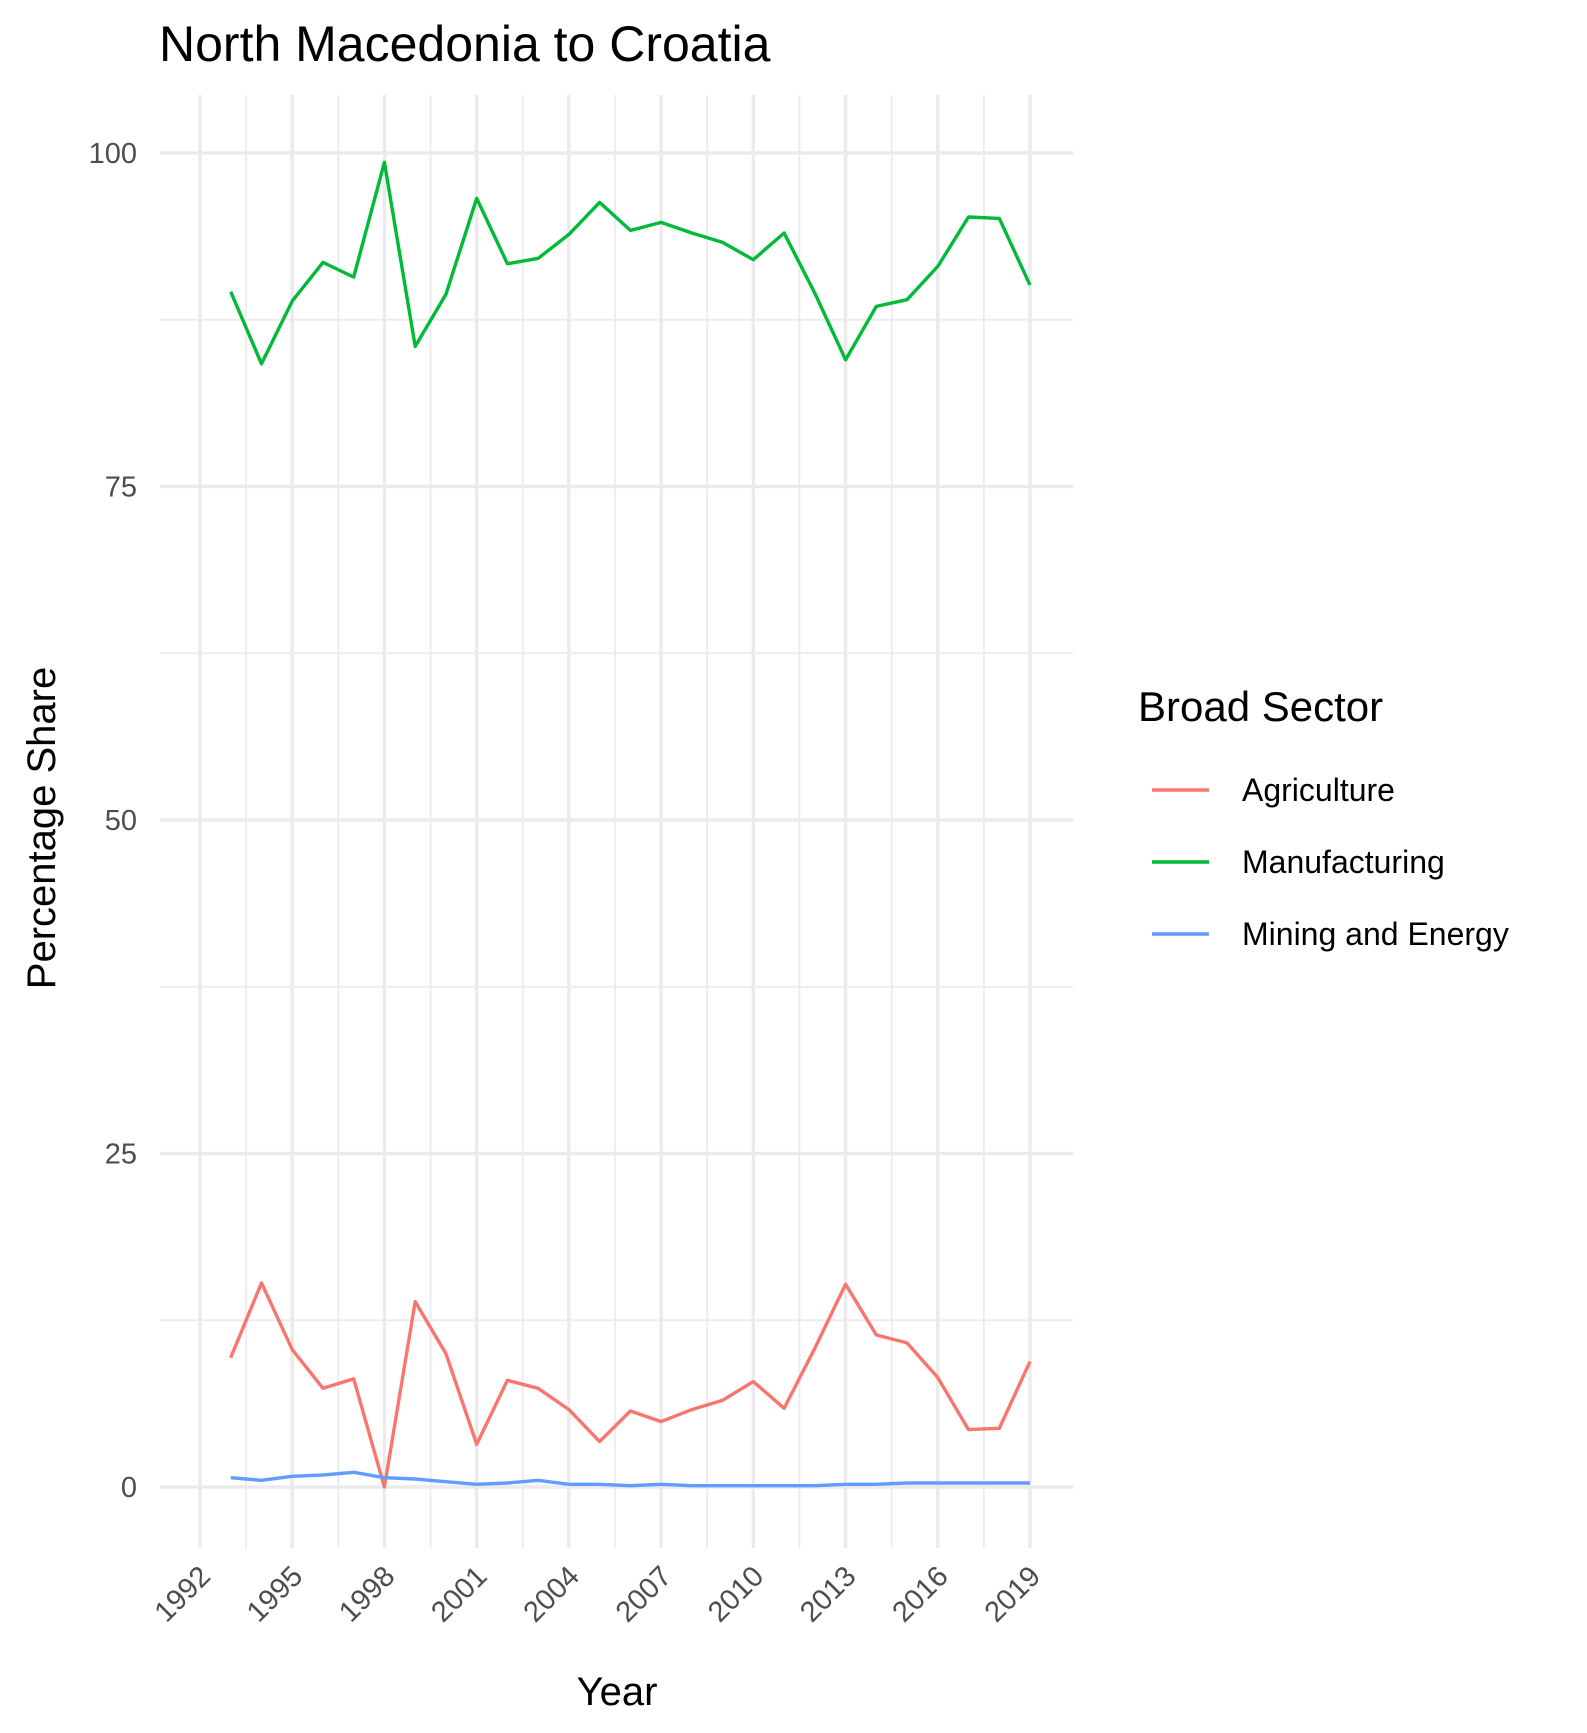  I want to click on x-tick-label: 2004, so click(552, 1594).